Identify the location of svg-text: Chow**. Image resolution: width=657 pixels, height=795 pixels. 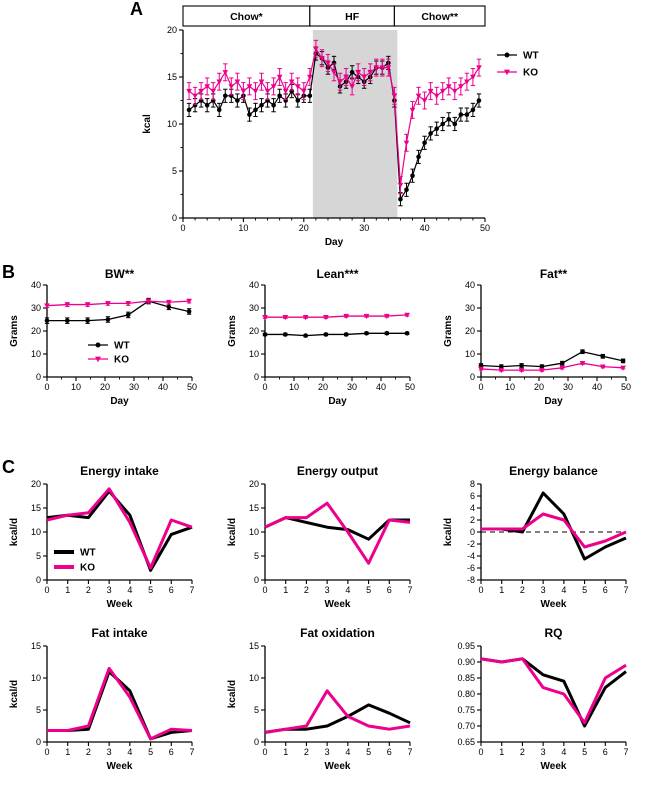
(440, 17).